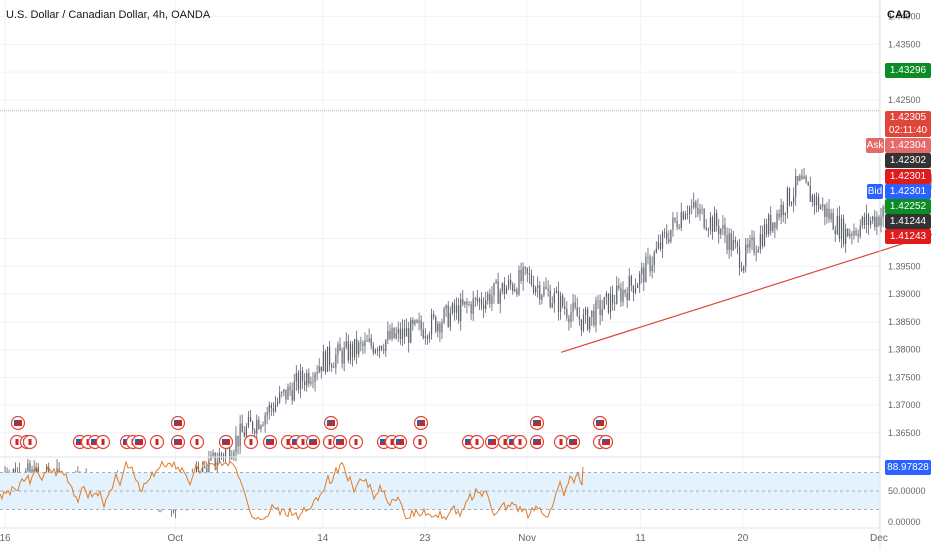 This screenshot has width=932, height=550. I want to click on price-axis-label: 1.44000, so click(904, 17).